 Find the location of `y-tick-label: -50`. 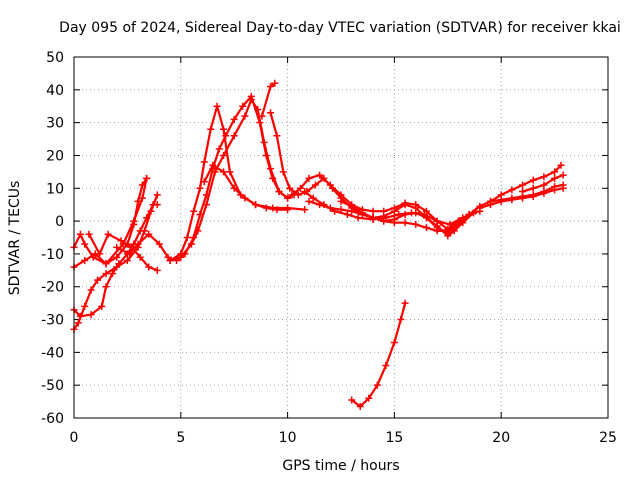

y-tick-label: -50 is located at coordinates (52, 386).